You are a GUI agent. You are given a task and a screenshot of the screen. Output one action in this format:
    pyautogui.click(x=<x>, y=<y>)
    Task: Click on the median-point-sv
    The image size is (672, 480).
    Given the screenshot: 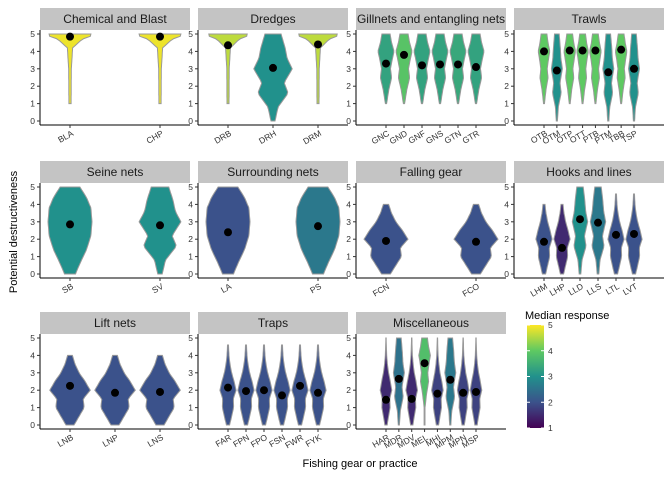 What is the action you would take?
    pyautogui.click(x=160, y=225)
    